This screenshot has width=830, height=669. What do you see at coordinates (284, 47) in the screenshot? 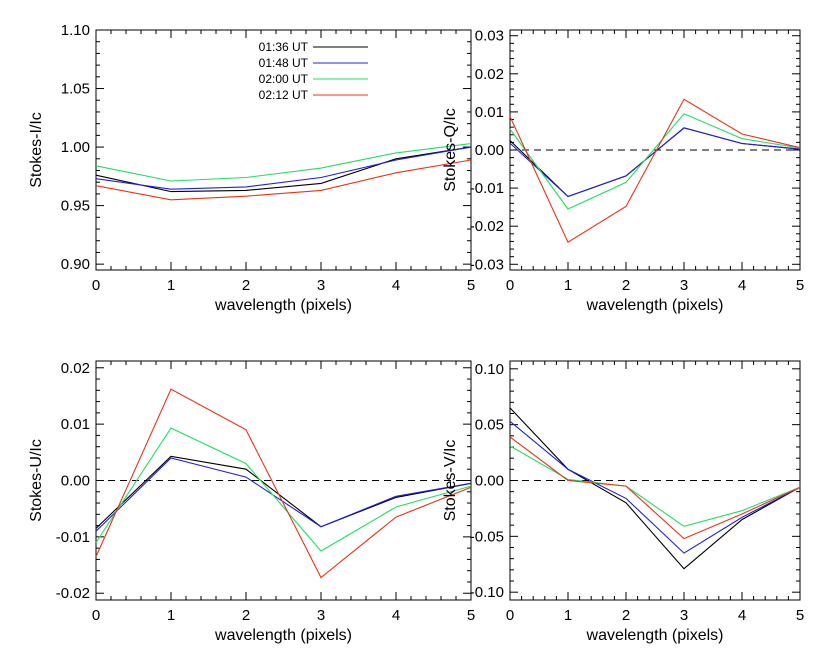
I see `legend-label: 01:36 UT` at bounding box center [284, 47].